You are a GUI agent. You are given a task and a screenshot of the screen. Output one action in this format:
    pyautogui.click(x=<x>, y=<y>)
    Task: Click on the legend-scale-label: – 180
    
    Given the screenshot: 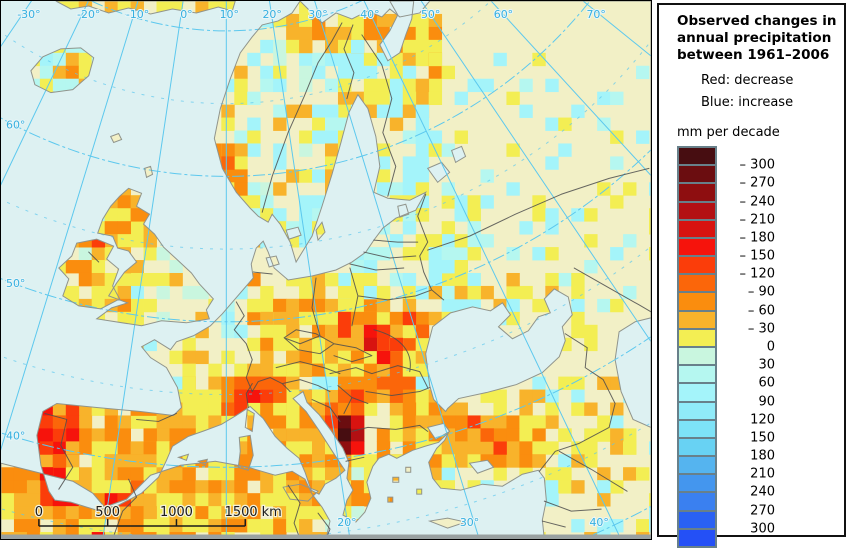 What is the action you would take?
    pyautogui.click(x=757, y=238)
    